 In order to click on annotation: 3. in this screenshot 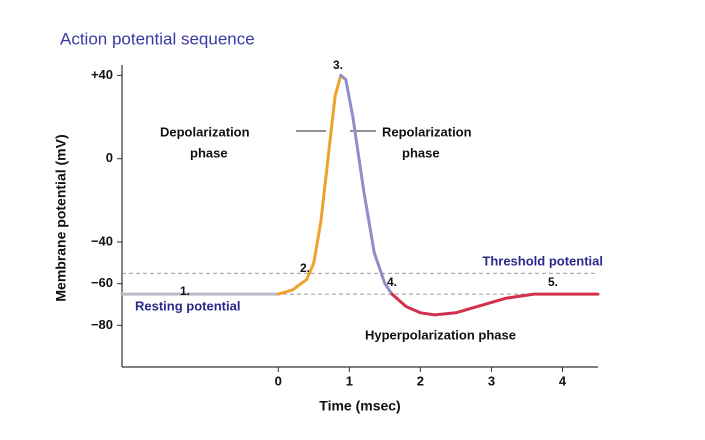, I will do `click(338, 65)`.